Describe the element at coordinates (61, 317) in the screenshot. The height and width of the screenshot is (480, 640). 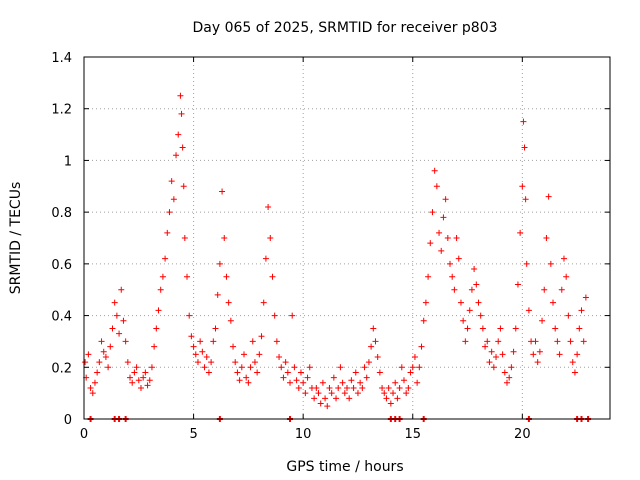
I see `y-tick-label: 0.4` at that location.